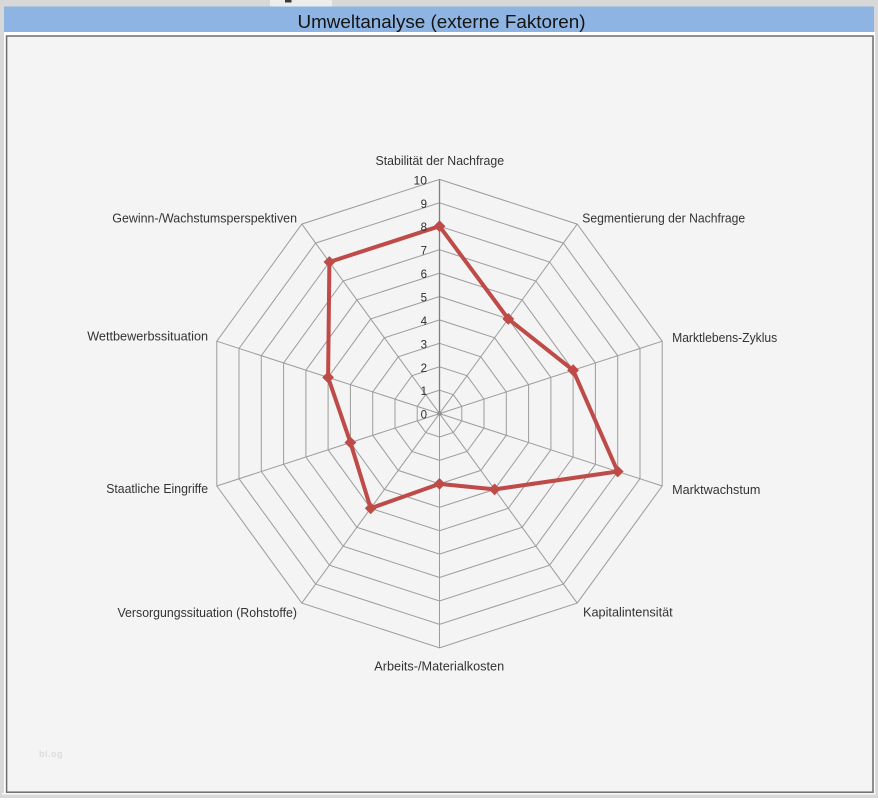 This screenshot has width=878, height=803. I want to click on svg-text:Umweltanalyse (externe Faktore: Umweltanalyse (externe Faktoren), so click(442, 22).